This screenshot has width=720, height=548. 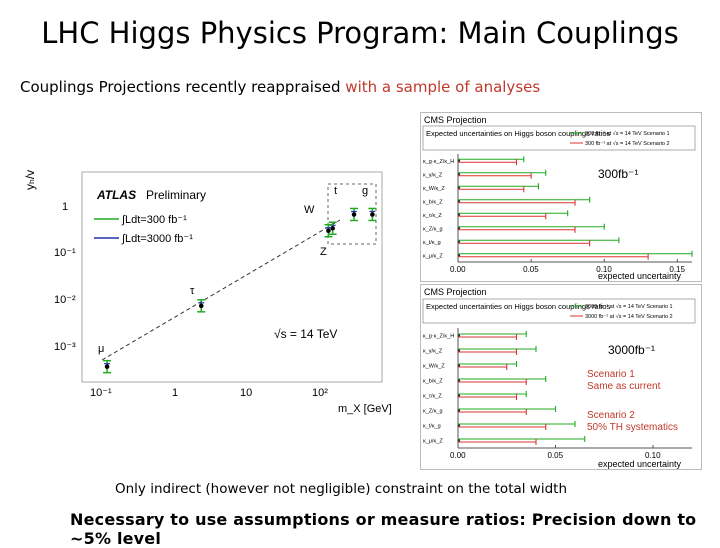 What do you see at coordinates (157, 239) in the screenshot?
I see `legend-3000-label: ∫Ldt=3000 fb⁻¹` at bounding box center [157, 239].